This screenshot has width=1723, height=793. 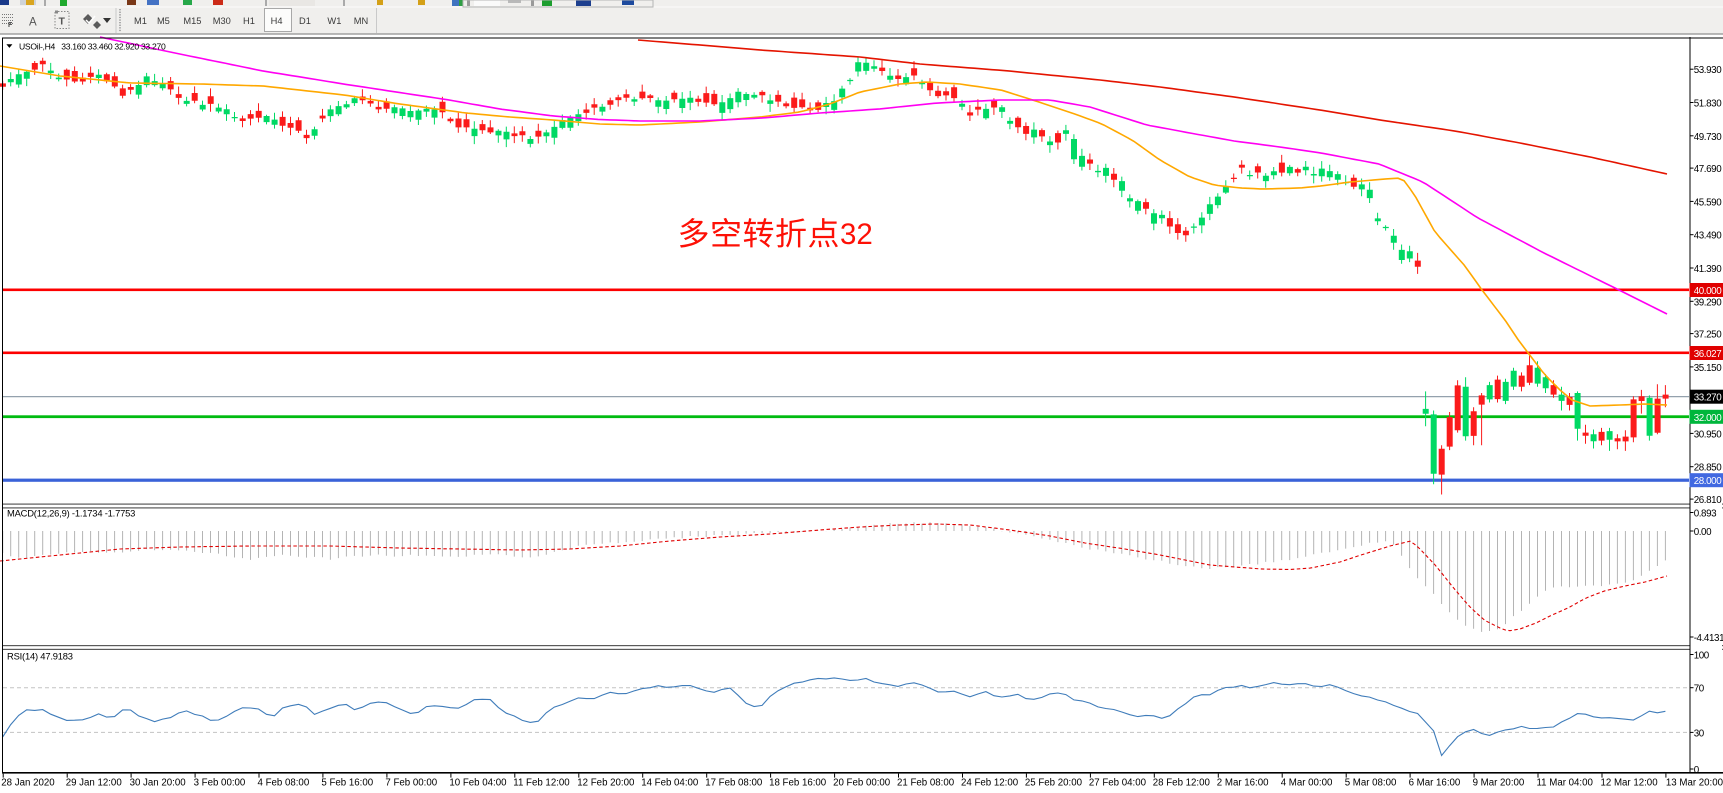 I want to click on svg-text: 29 Jan 12:00, so click(x=94, y=783).